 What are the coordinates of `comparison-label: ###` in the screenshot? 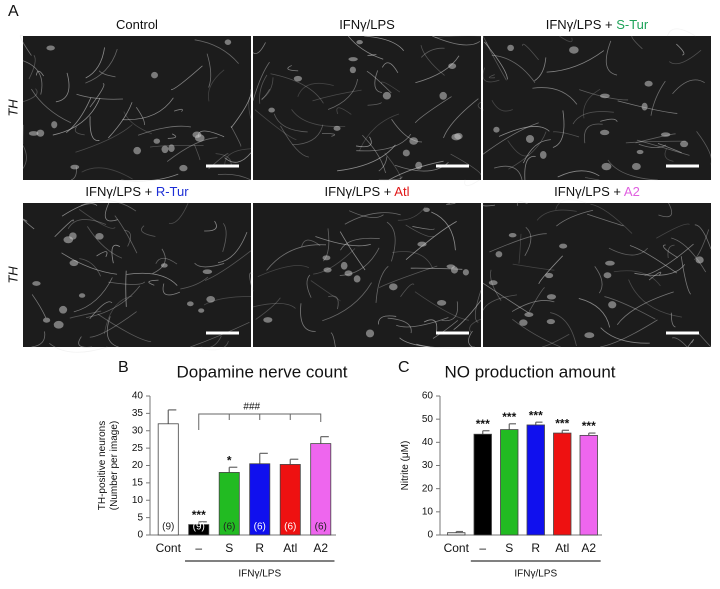 It's located at (251, 407).